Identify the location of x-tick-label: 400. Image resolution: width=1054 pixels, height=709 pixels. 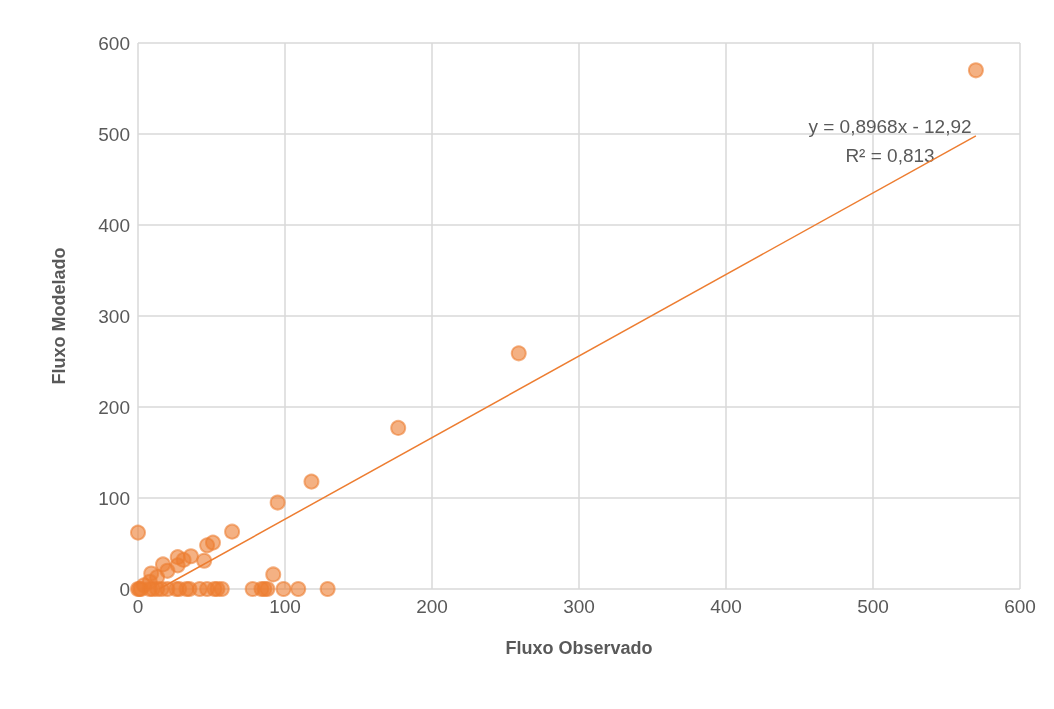
(726, 606).